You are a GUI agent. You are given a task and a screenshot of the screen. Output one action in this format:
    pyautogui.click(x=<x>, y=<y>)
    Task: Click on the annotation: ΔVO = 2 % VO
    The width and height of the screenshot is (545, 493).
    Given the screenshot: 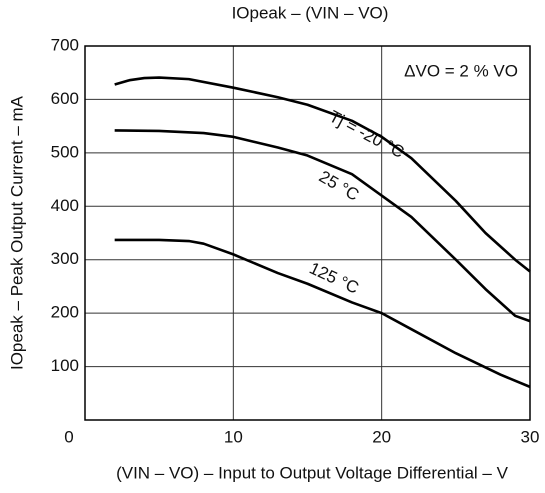 What is the action you would take?
    pyautogui.click(x=461, y=70)
    